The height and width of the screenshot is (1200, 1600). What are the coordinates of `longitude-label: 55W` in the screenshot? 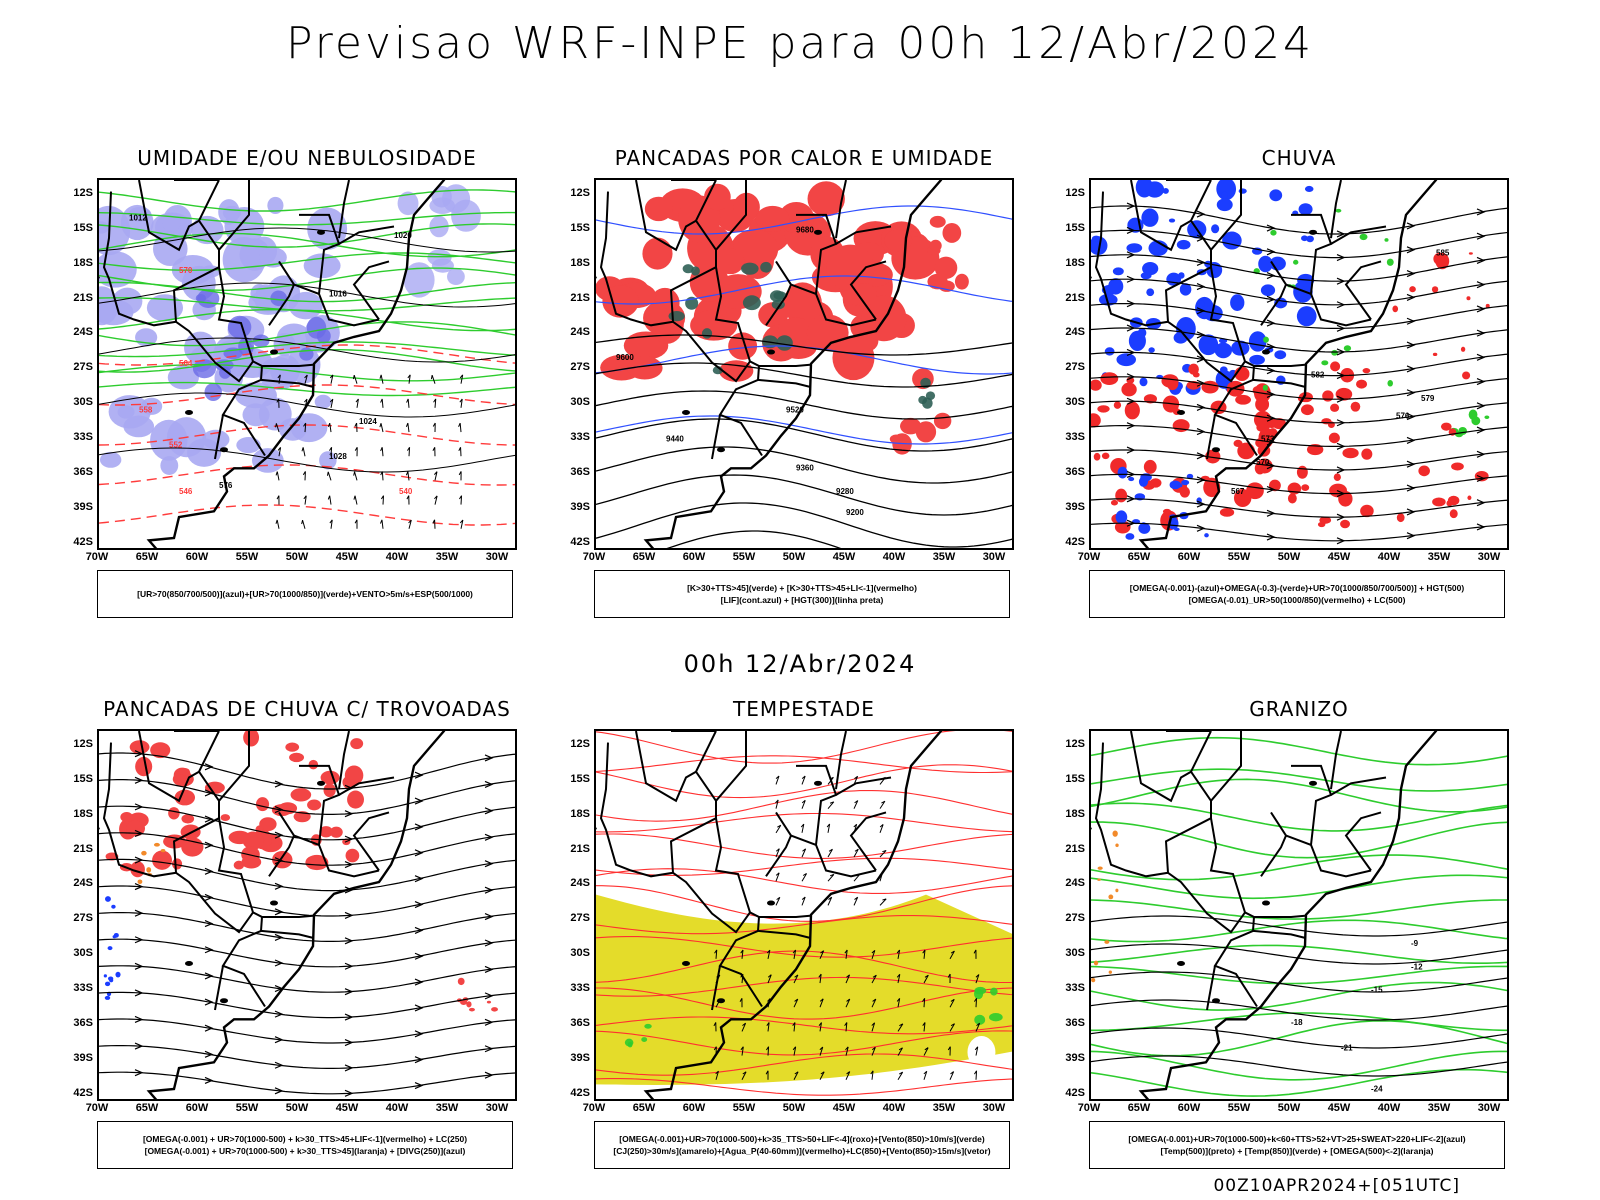 It's located at (1239, 557).